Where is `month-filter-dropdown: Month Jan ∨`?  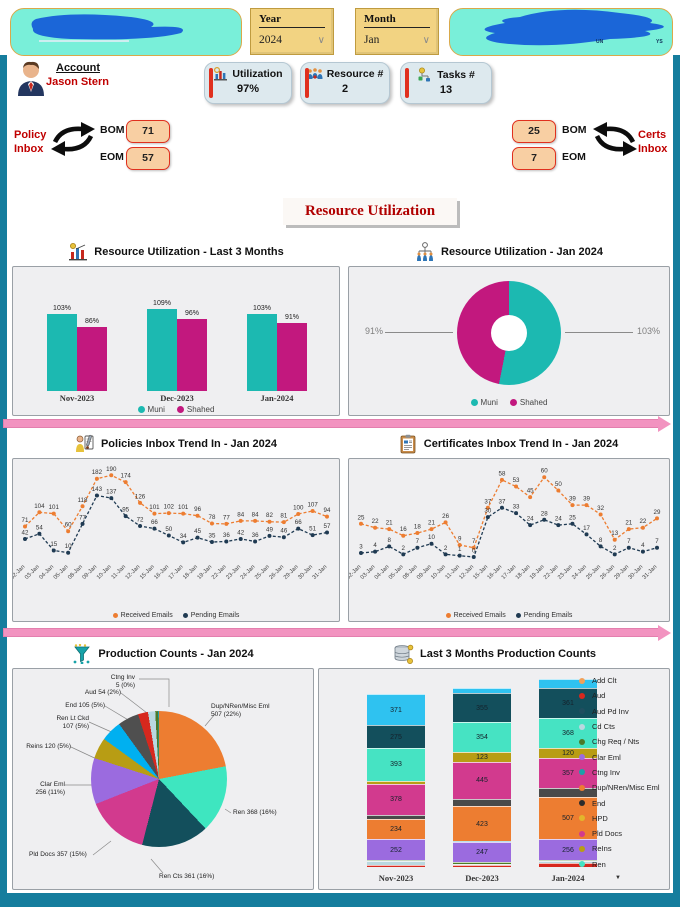 month-filter-dropdown: Month Jan ∨ is located at coordinates (397, 31).